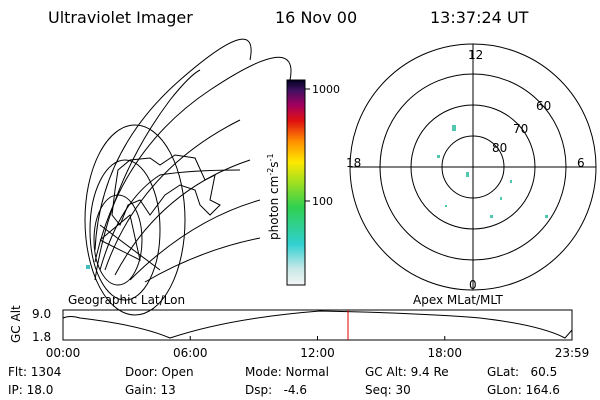 This screenshot has height=400, width=600. I want to click on timeline-xtick-label: 12:00, so click(317, 353).